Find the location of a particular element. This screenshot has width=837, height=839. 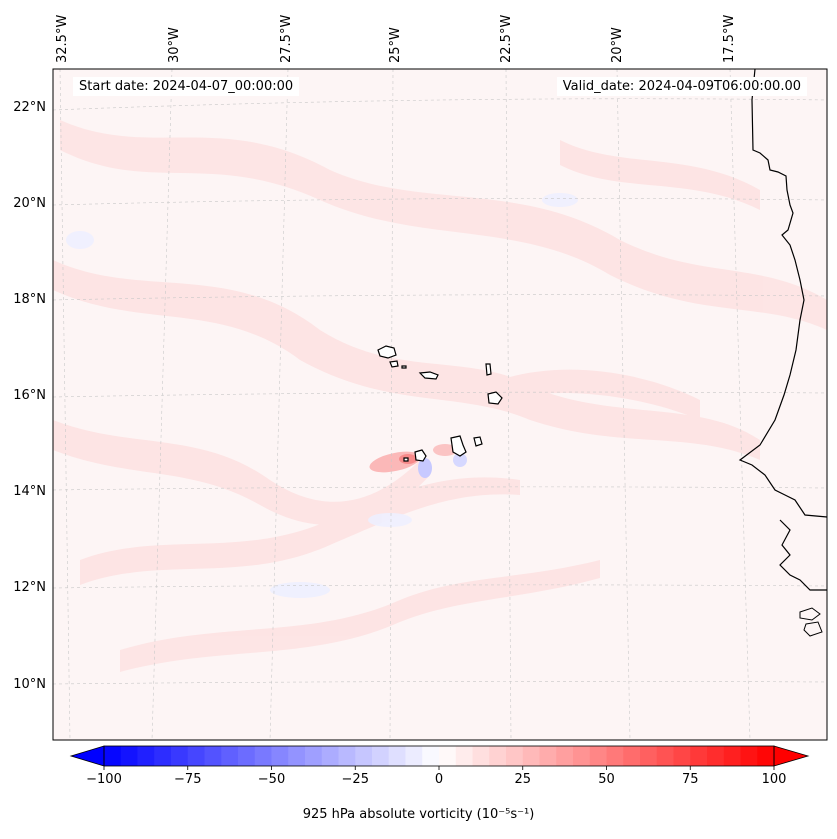

colorbar-tick-label: 50 is located at coordinates (606, 779).